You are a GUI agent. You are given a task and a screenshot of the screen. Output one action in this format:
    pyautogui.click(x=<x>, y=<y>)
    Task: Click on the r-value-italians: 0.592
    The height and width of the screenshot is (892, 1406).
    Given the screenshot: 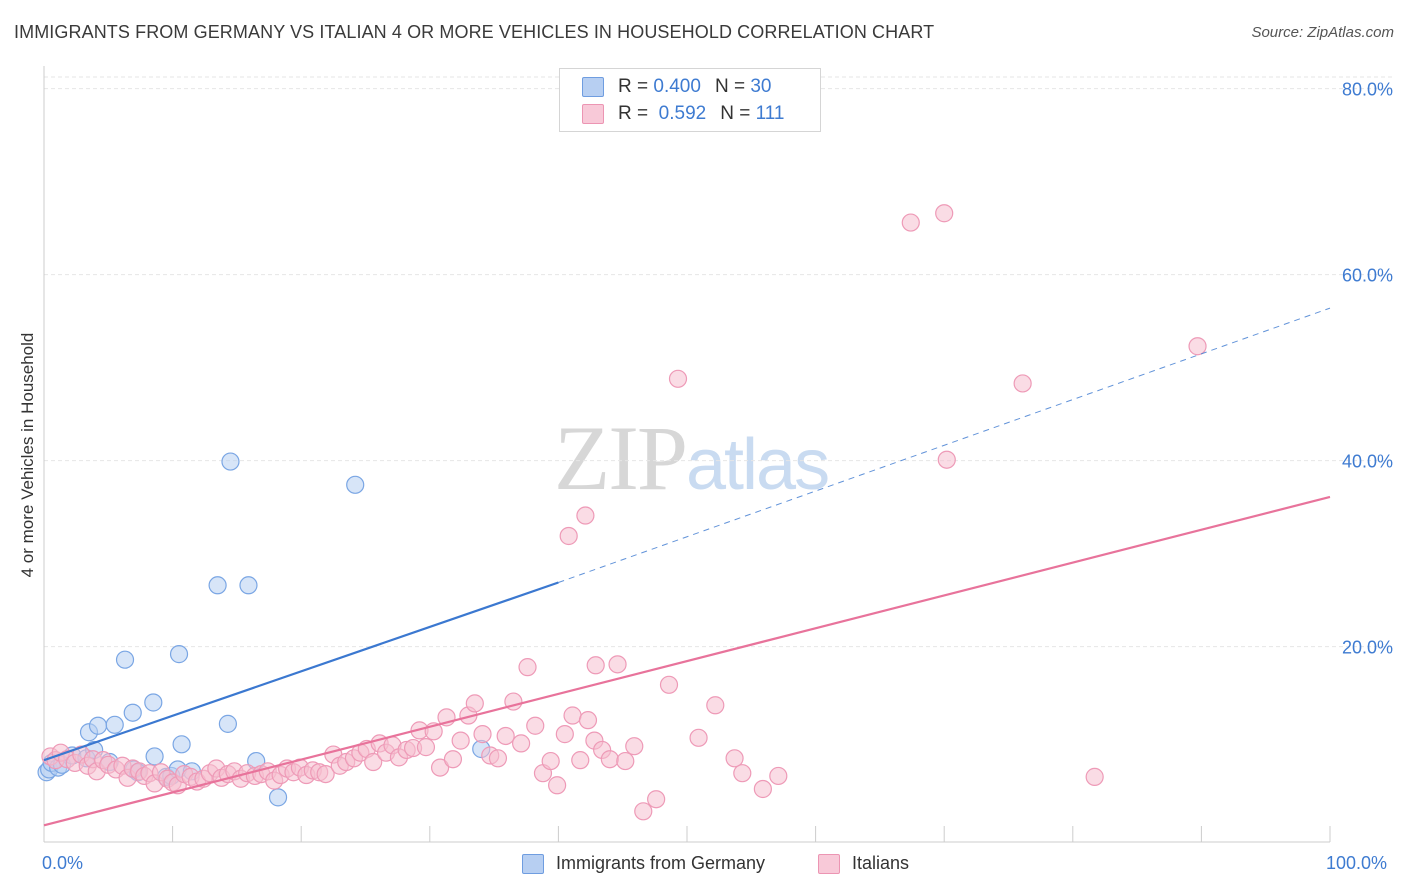 What is the action you would take?
    pyautogui.click(x=682, y=113)
    